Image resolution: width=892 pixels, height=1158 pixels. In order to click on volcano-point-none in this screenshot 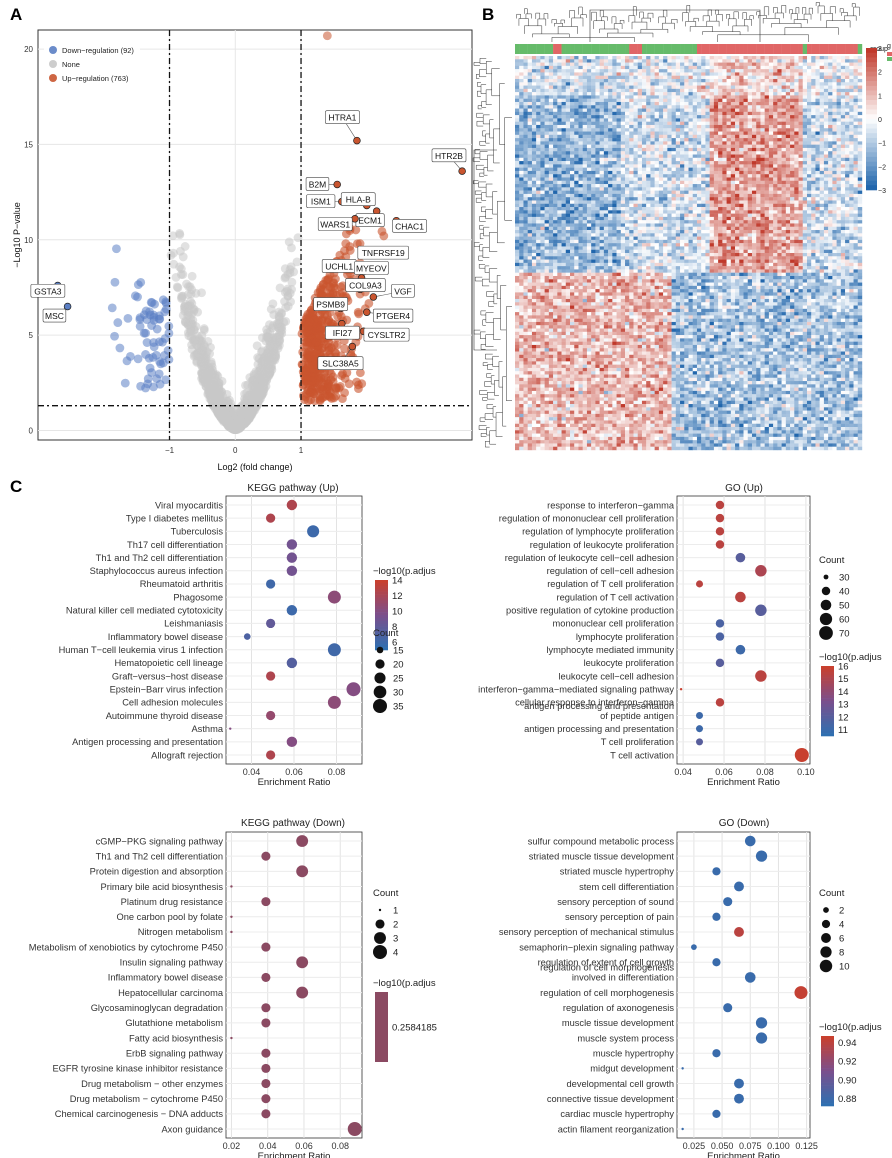, I will do `click(181, 298)`.